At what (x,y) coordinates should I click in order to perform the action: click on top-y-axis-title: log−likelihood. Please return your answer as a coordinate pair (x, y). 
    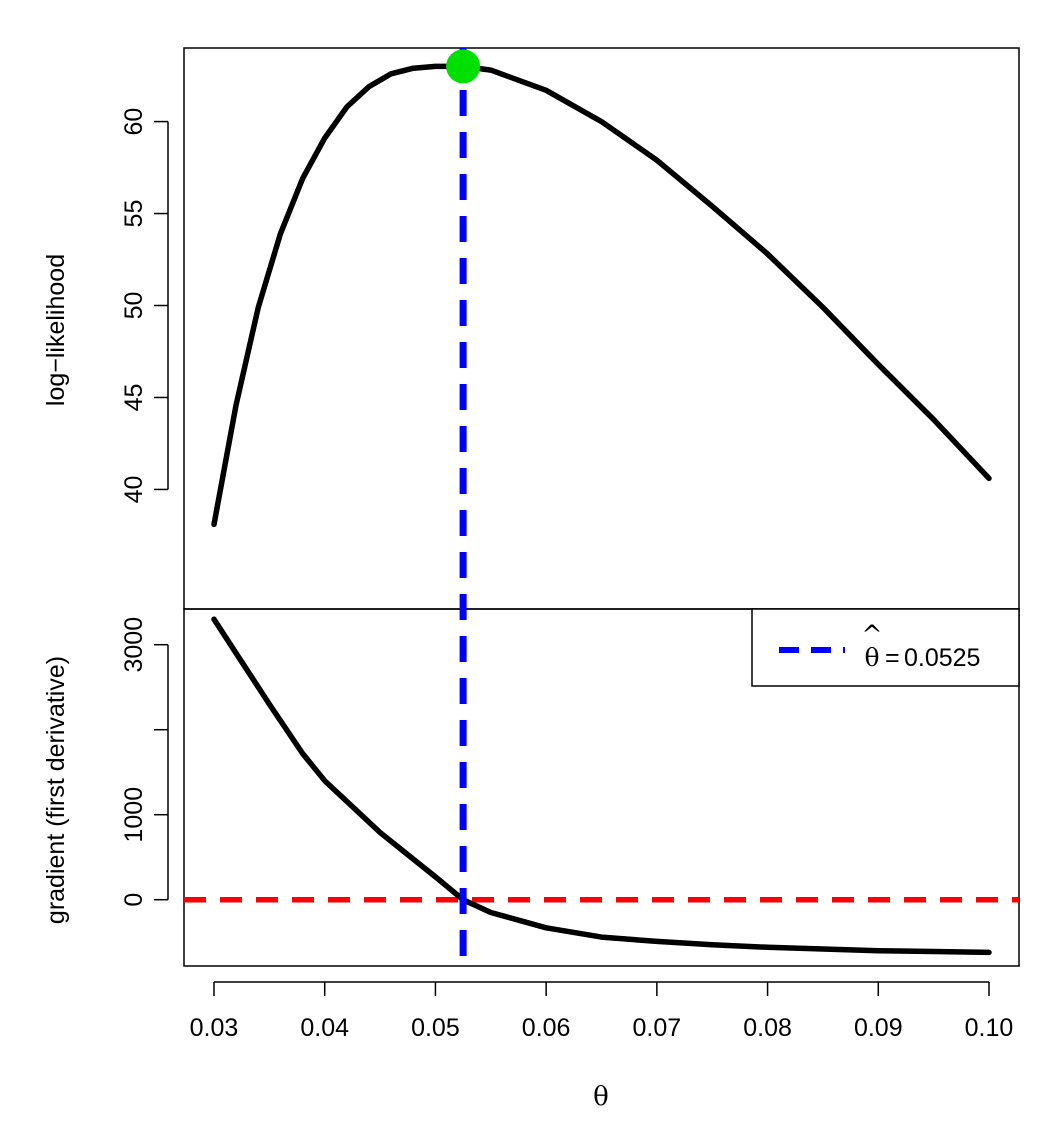
    Looking at the image, I should click on (56, 330).